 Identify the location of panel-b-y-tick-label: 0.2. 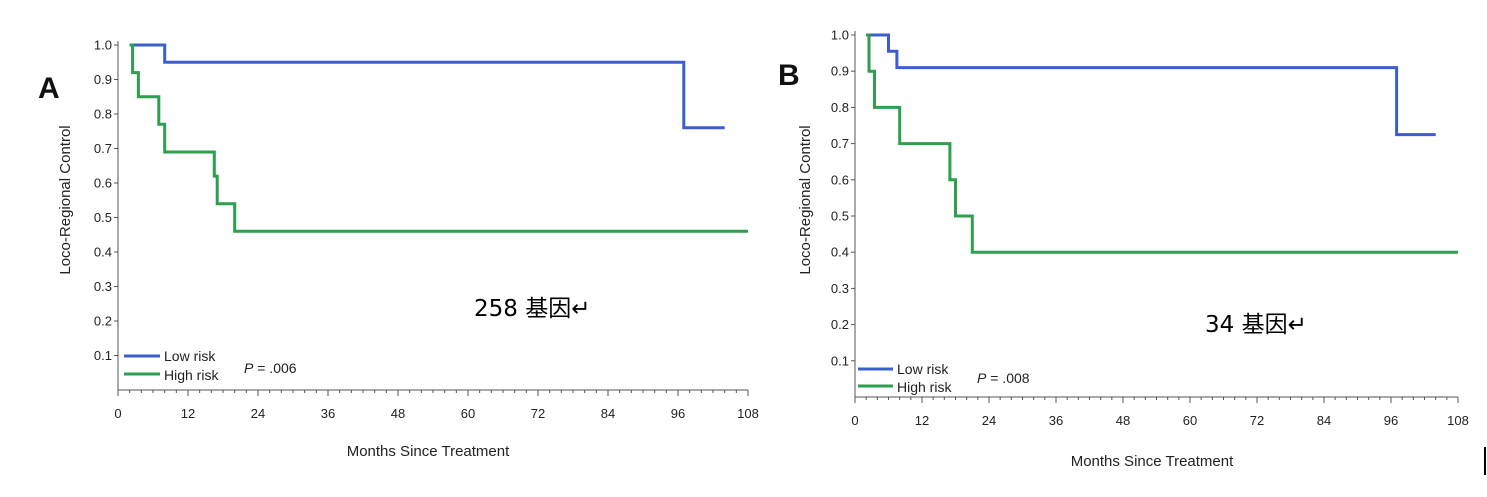
(840, 324).